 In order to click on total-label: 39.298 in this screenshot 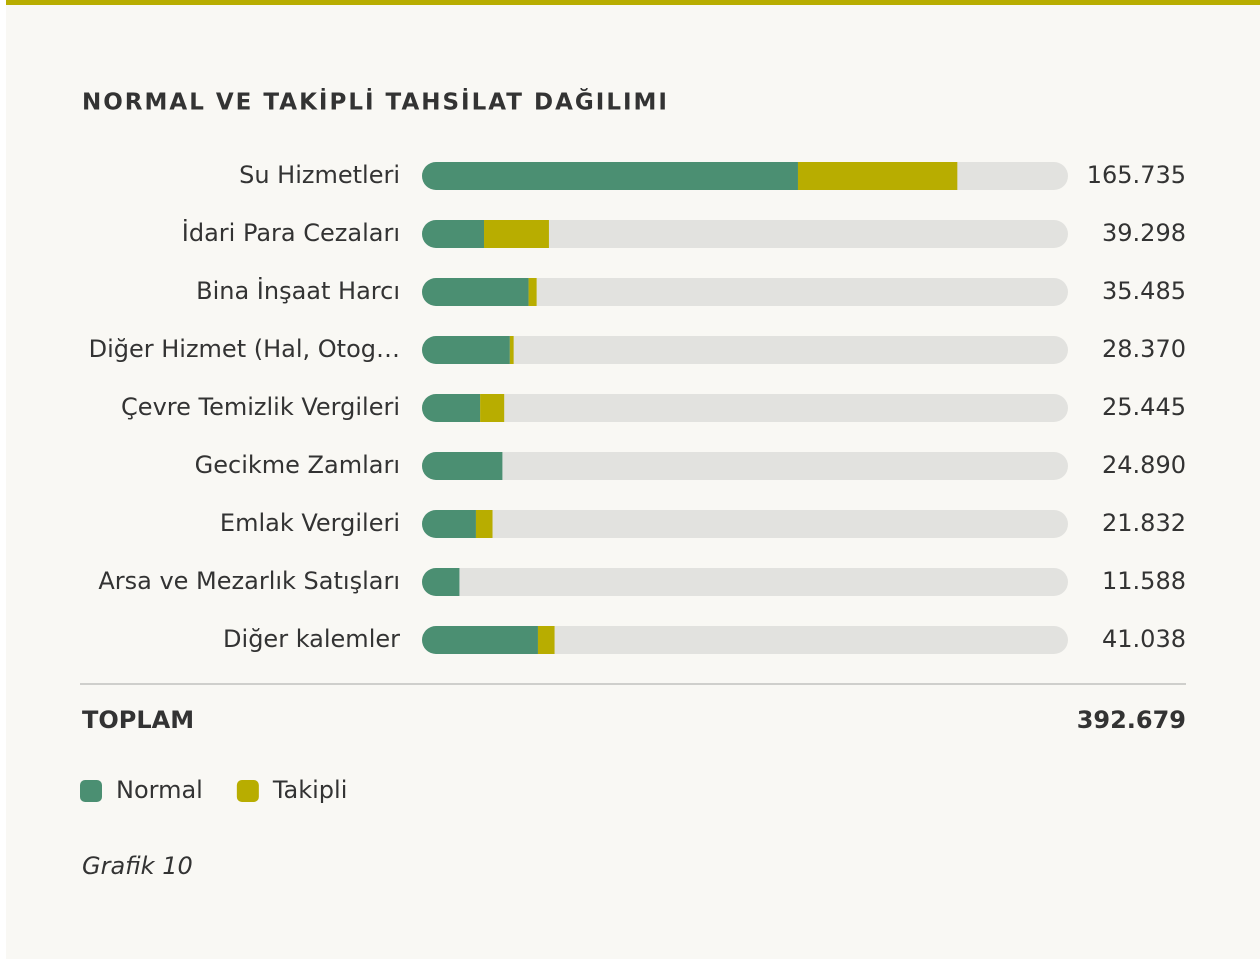, I will do `click(1144, 233)`.